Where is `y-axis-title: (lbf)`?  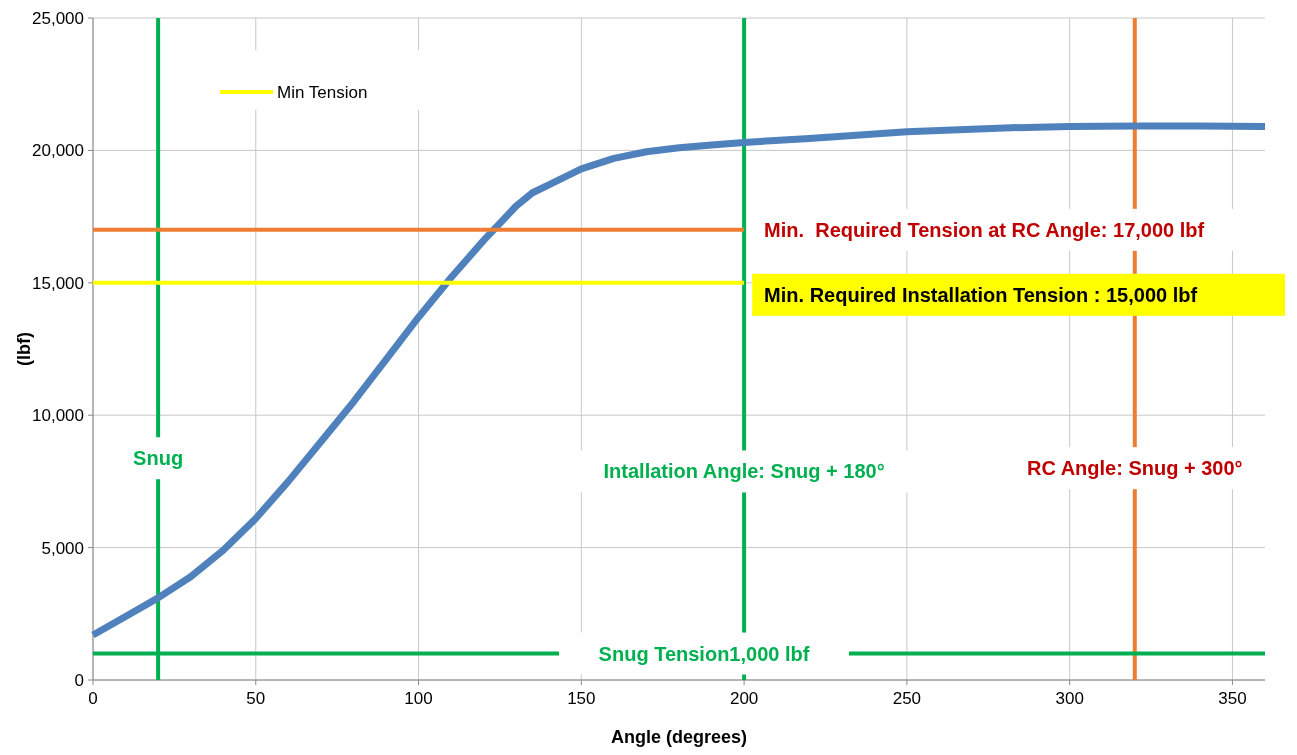
y-axis-title: (lbf) is located at coordinates (24, 349).